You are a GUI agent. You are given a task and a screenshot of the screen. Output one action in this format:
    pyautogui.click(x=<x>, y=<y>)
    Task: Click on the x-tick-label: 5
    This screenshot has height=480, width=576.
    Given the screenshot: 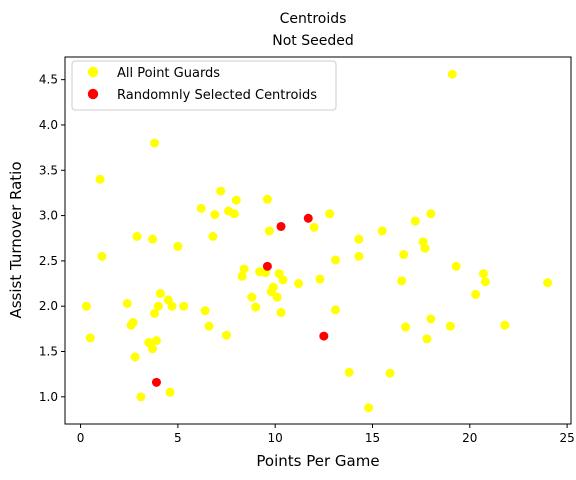 What is the action you would take?
    pyautogui.click(x=178, y=438)
    